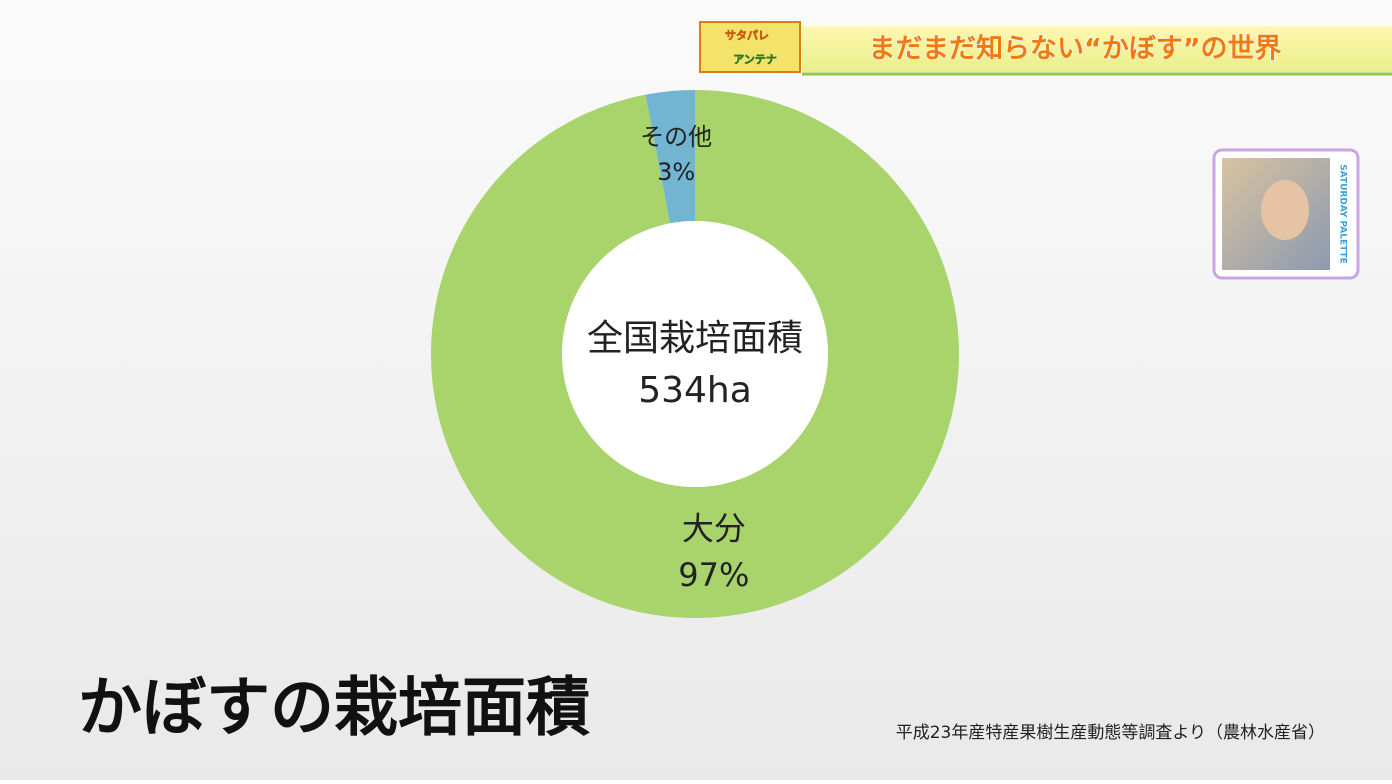 The width and height of the screenshot is (1392, 784). Describe the element at coordinates (714, 529) in the screenshot. I see `slice-label: 大分` at that location.